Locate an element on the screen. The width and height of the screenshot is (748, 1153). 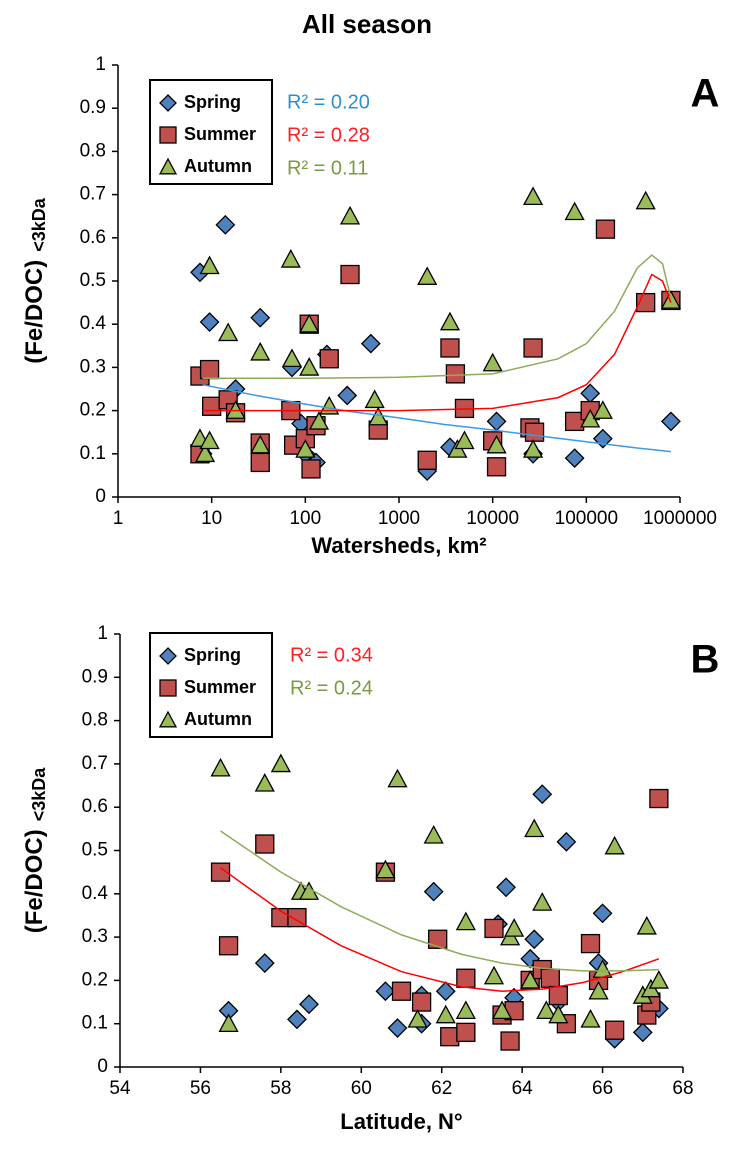
x-tick-label: 1000 is located at coordinates (399, 518).